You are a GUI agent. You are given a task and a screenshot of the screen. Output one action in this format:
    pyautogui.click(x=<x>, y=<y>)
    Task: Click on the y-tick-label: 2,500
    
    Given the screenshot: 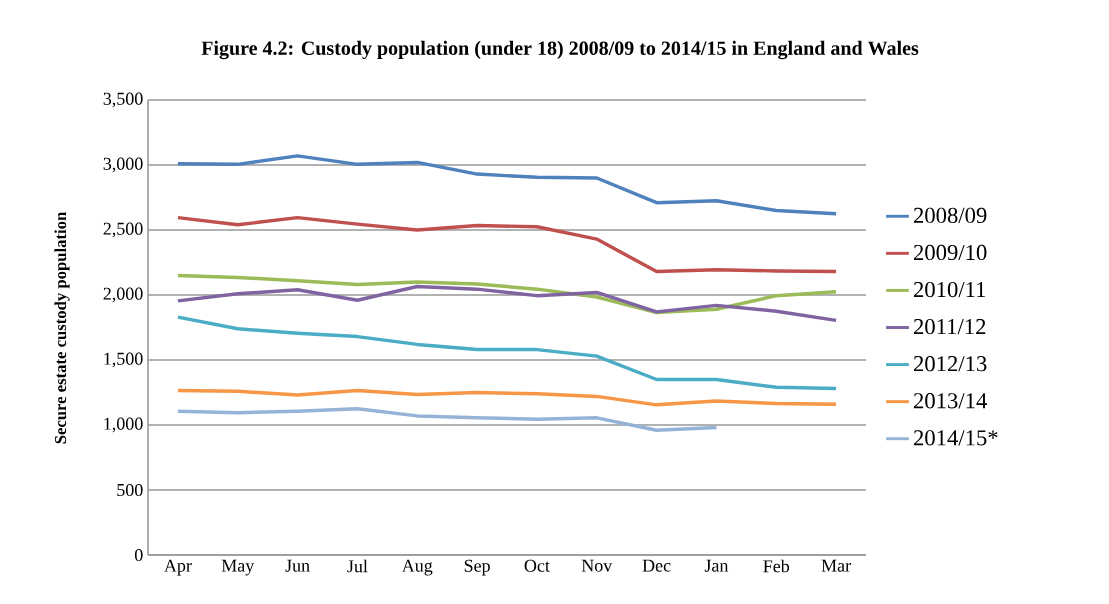 What is the action you would take?
    pyautogui.click(x=123, y=230)
    